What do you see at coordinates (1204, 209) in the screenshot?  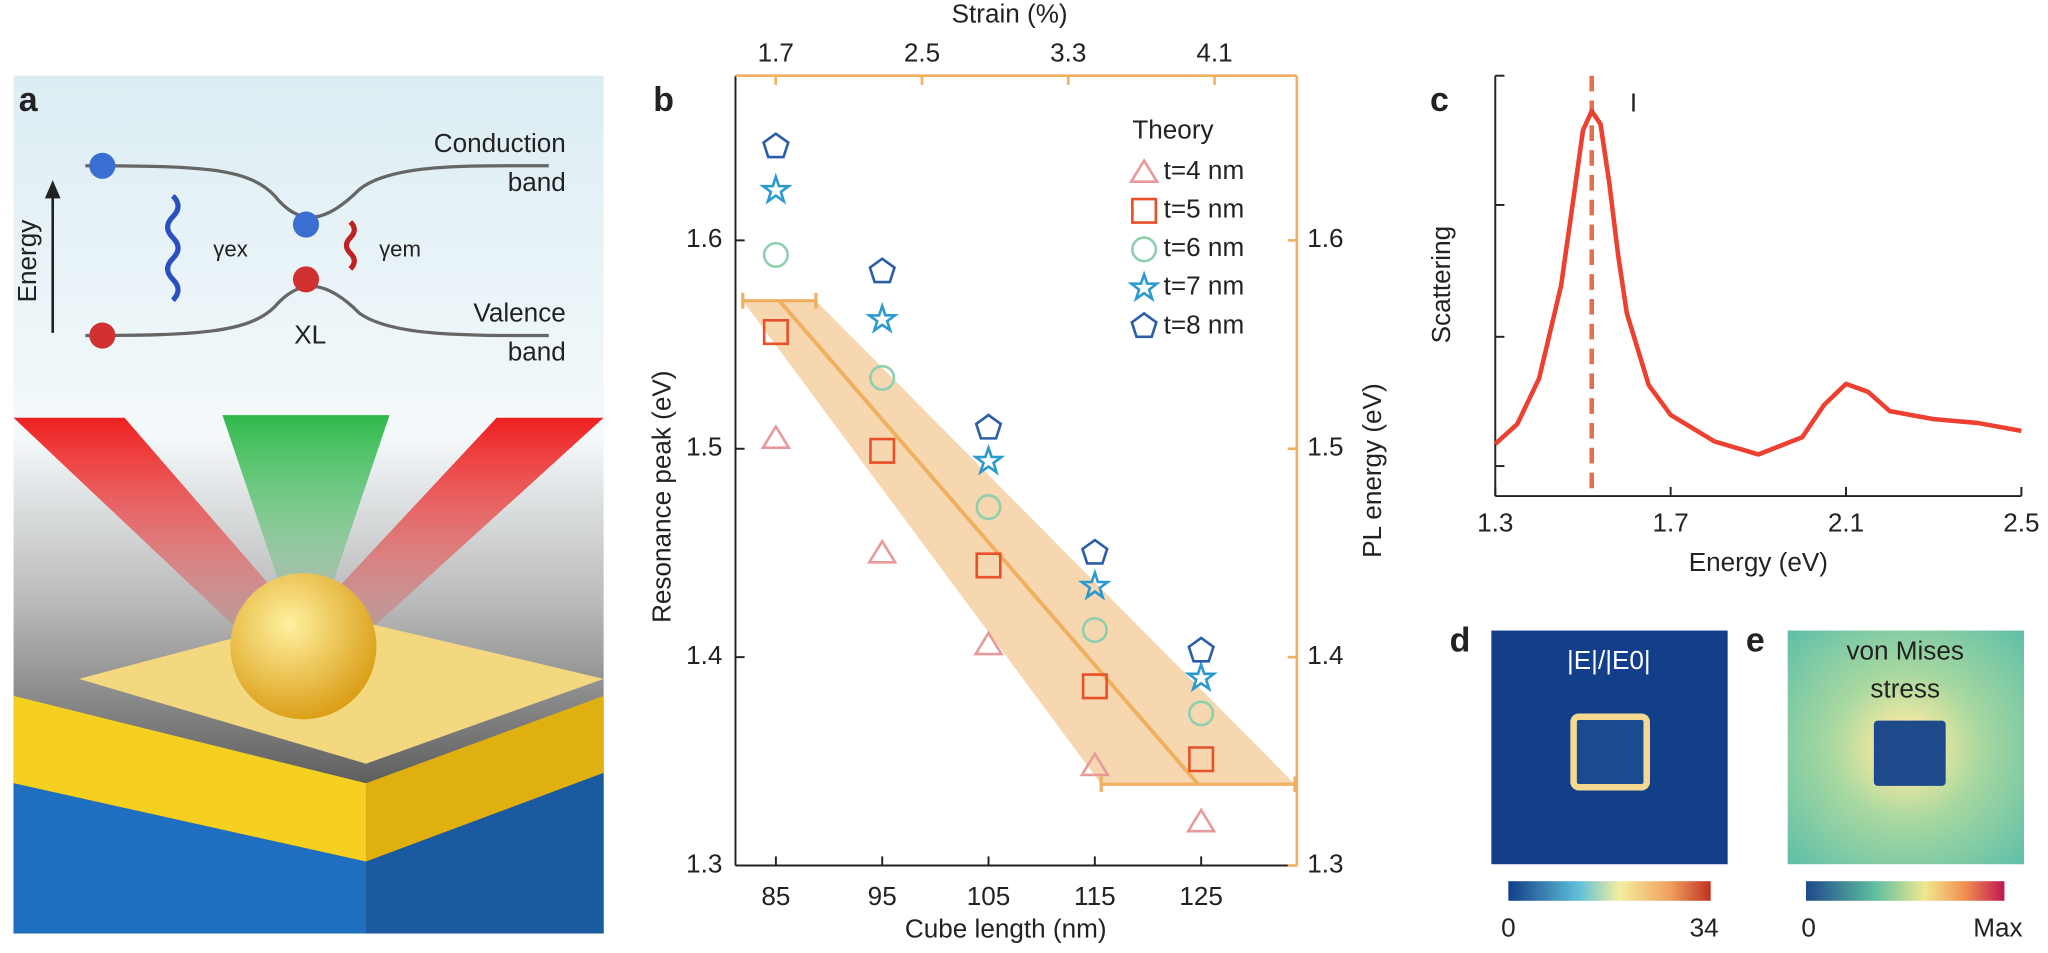 I see `legend-label: t=5 nm` at bounding box center [1204, 209].